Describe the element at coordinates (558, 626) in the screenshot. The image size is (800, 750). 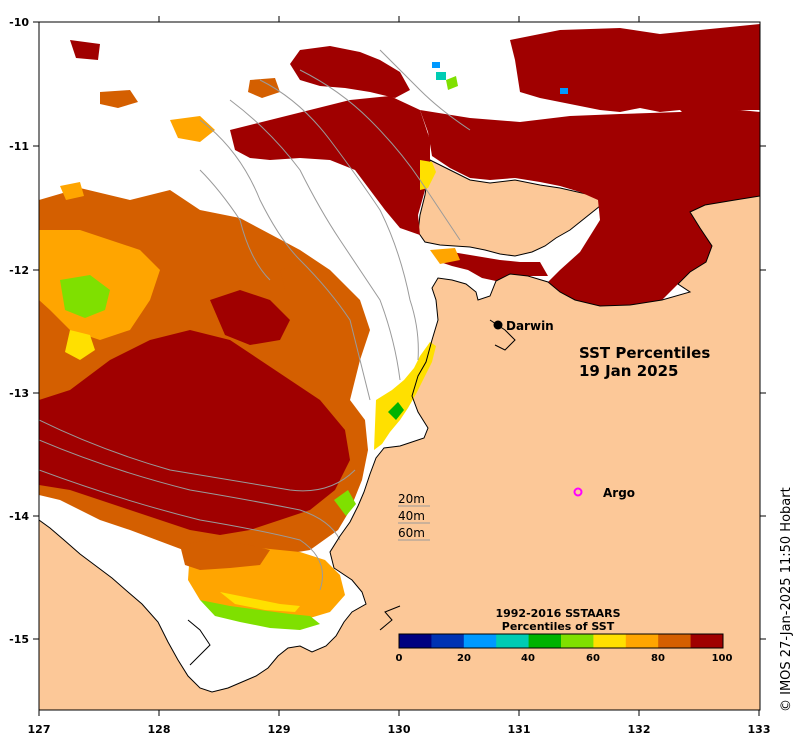
I see `colorbar-subtitle: Percentiles of SST` at that location.